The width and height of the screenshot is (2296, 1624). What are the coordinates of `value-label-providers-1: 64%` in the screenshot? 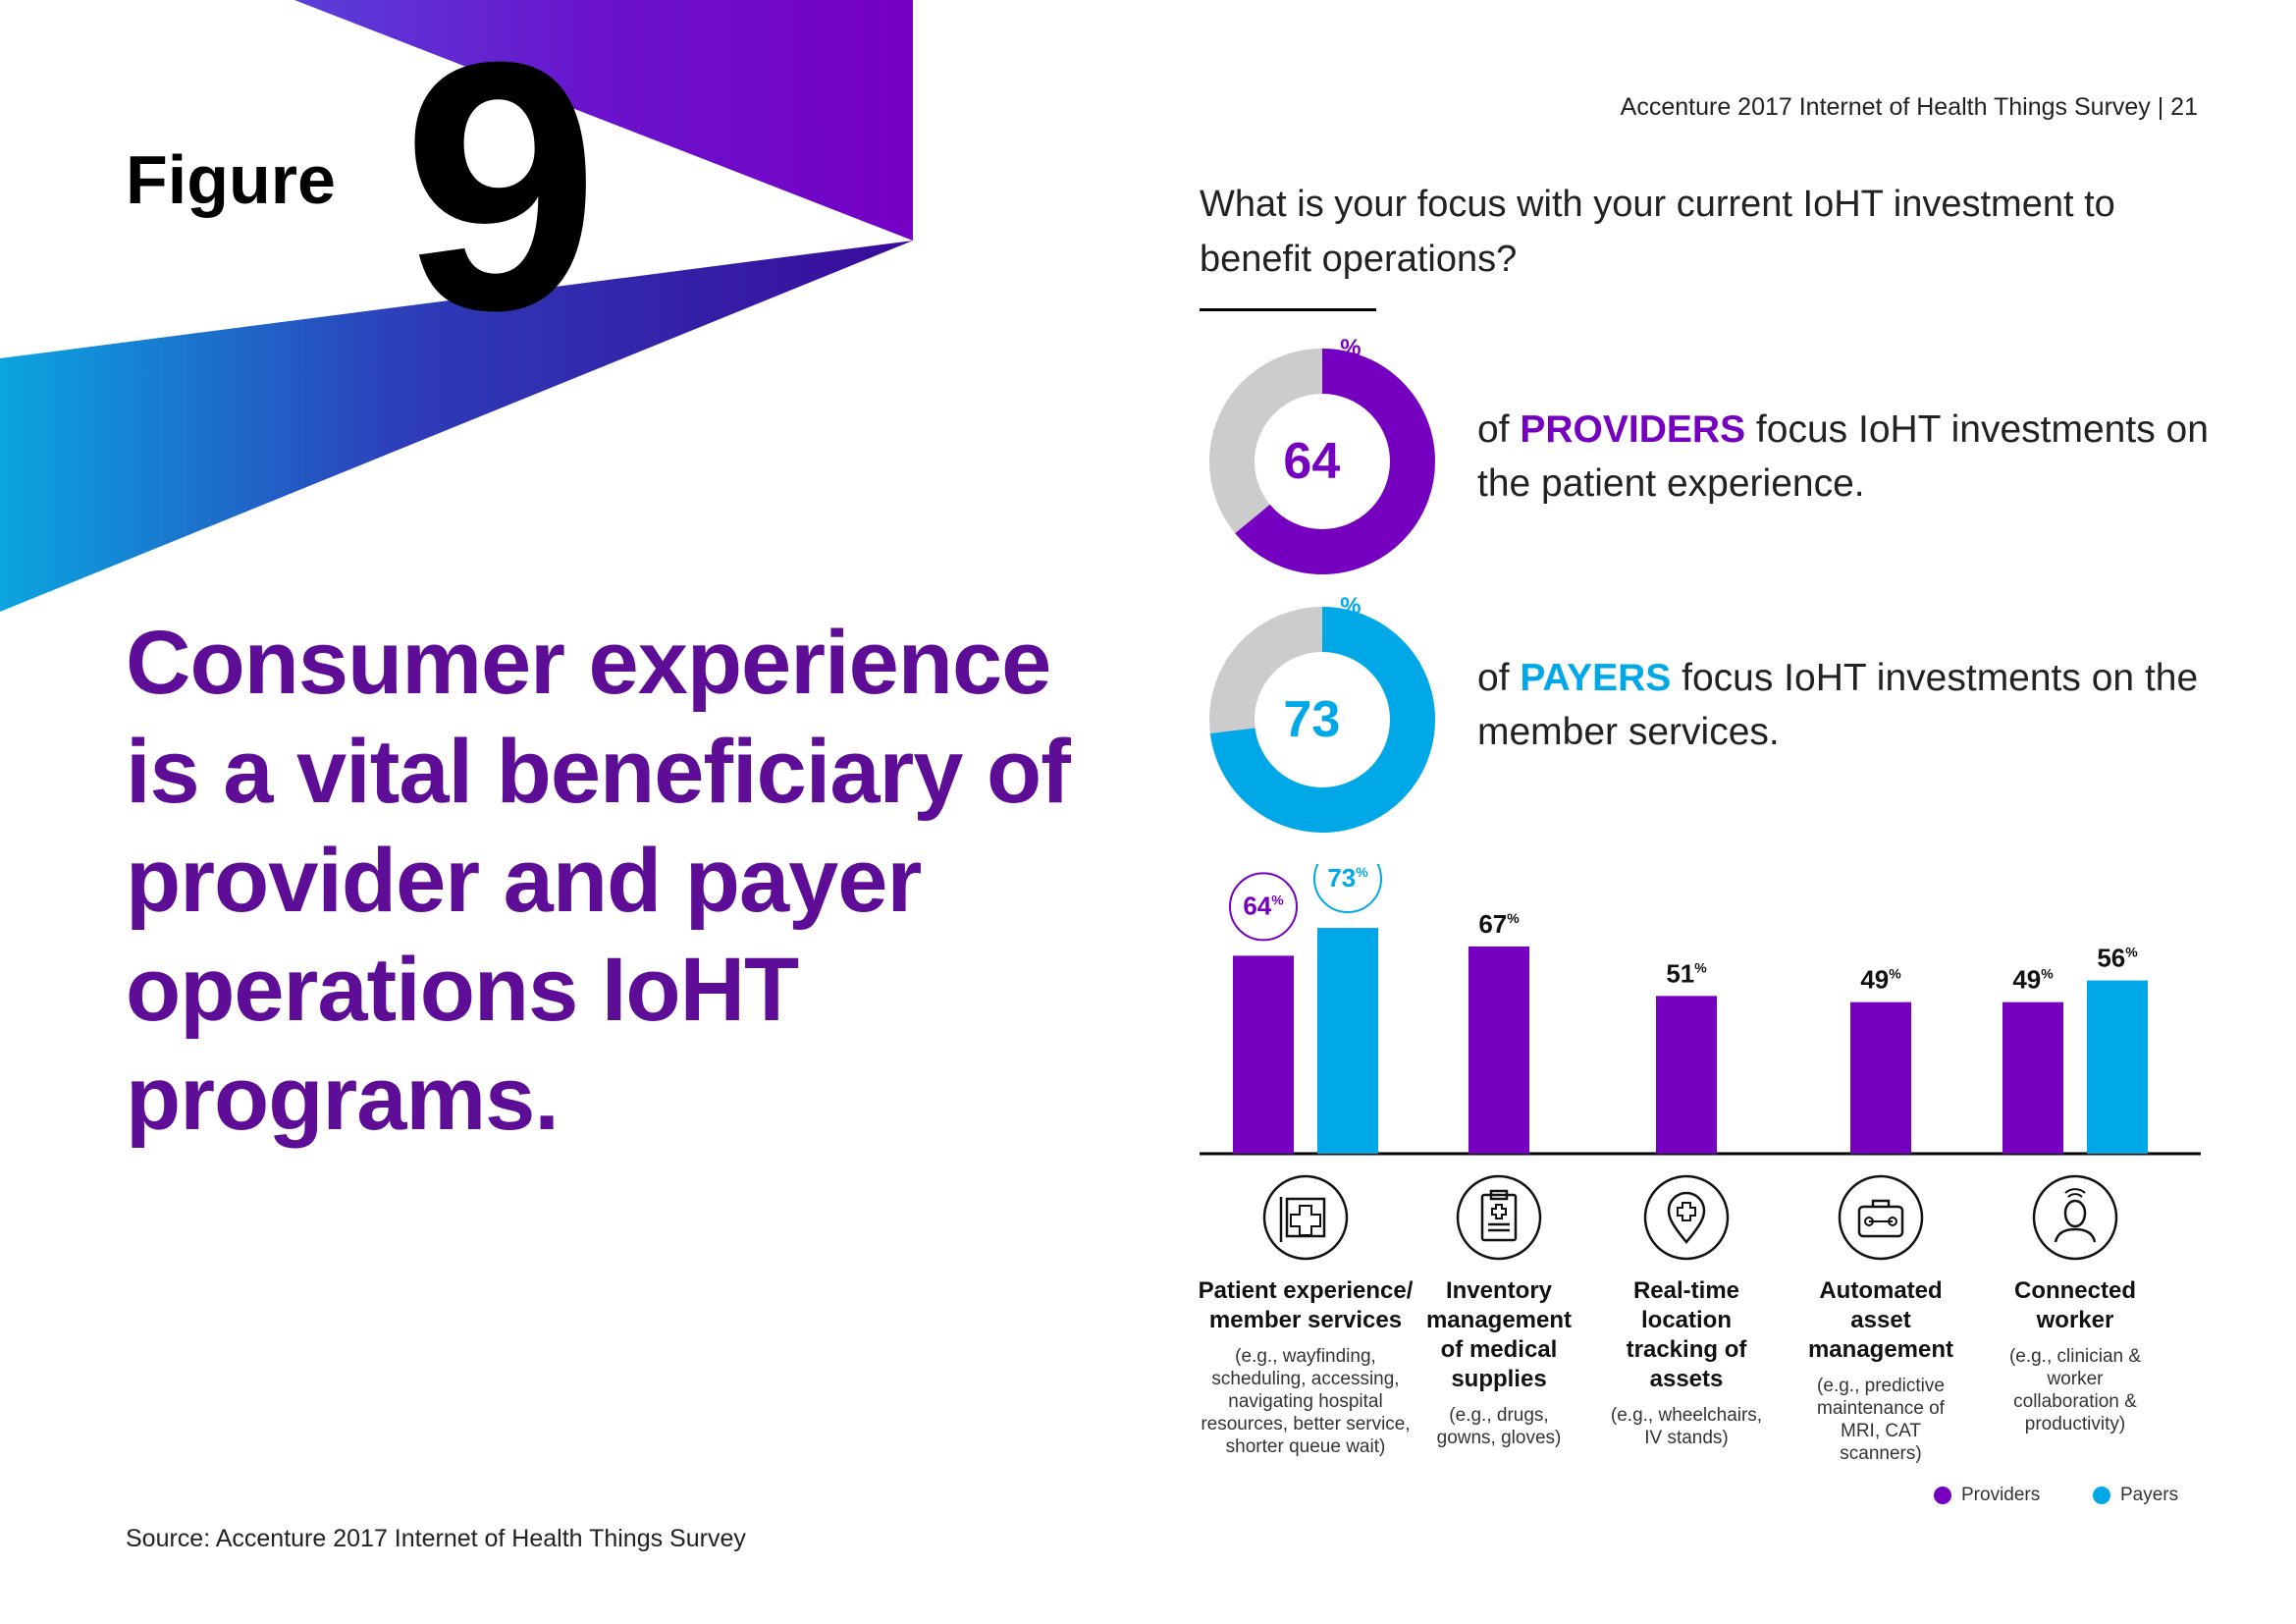 It's located at (1263, 905).